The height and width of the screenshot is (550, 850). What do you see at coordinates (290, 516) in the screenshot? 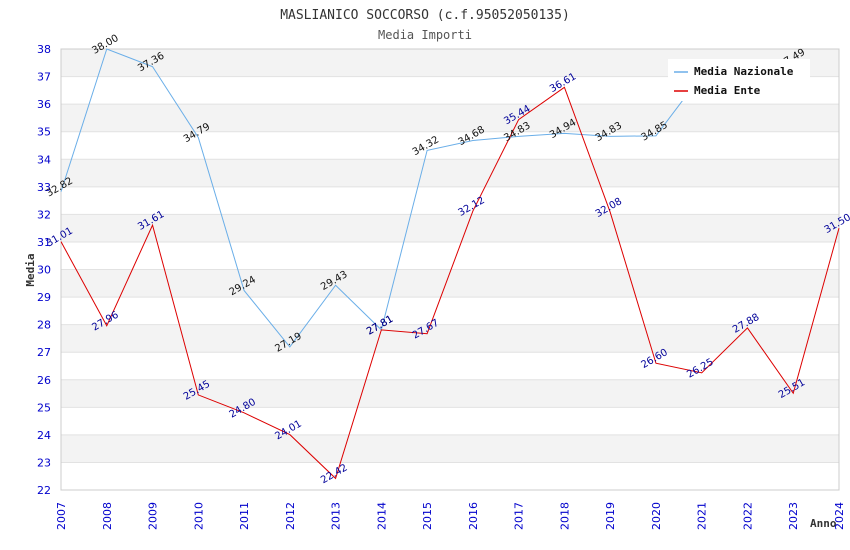
I see `x-tick-label: 2012` at bounding box center [290, 516].